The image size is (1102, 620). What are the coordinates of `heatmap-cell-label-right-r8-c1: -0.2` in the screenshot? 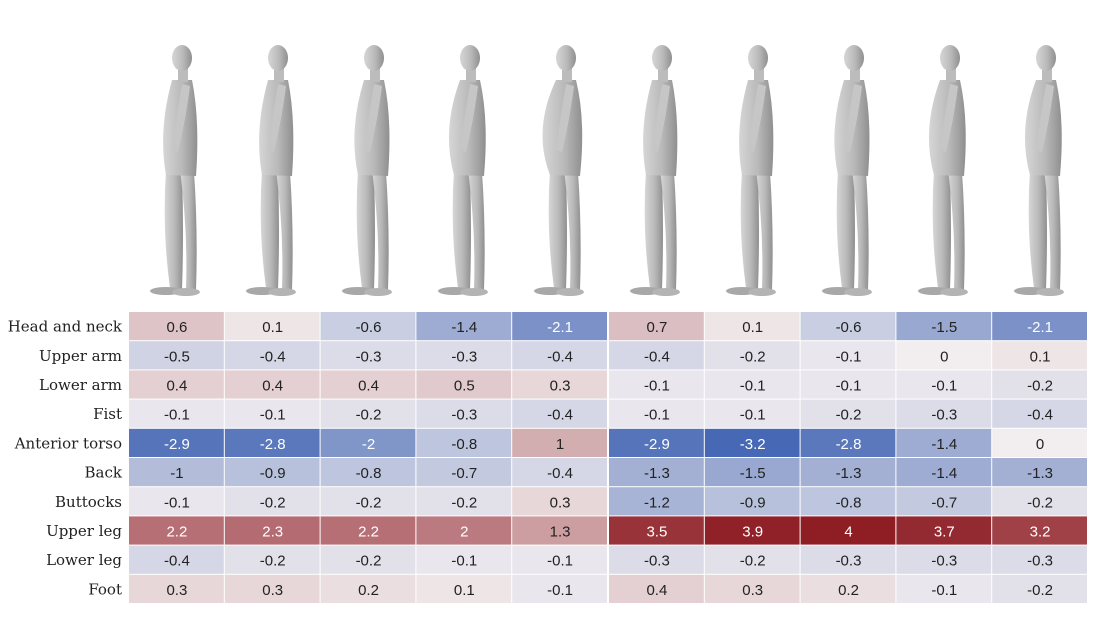 It's located at (753, 561).